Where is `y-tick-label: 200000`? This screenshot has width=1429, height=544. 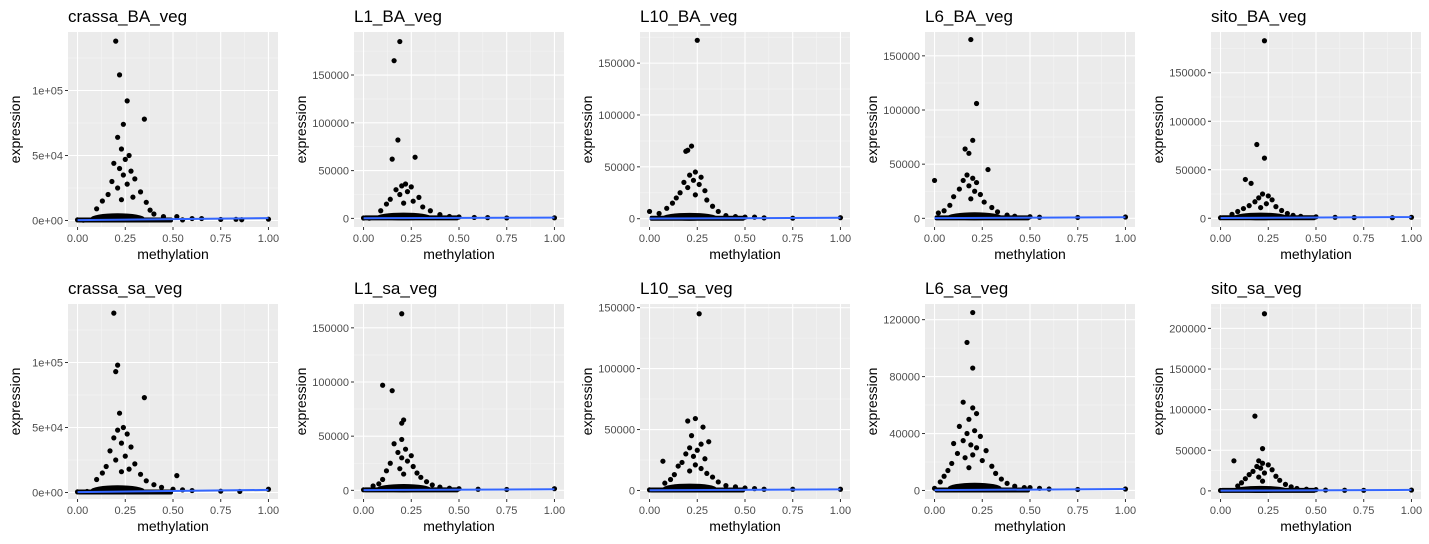
y-tick-label: 200000 is located at coordinates (1187, 329).